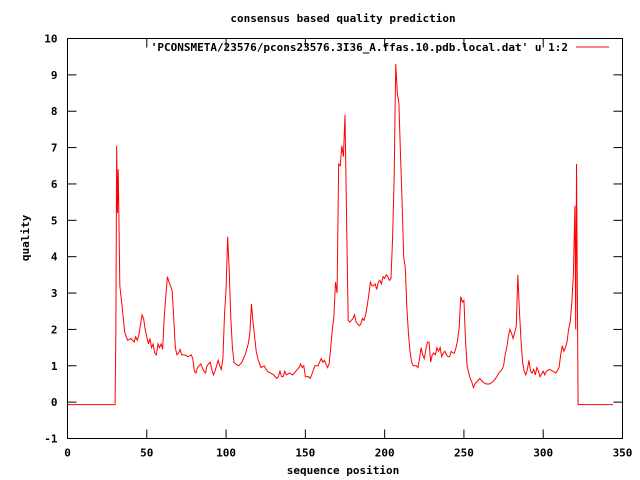 This screenshot has width=640, height=480. I want to click on x-axis-label: sequence position, so click(343, 470).